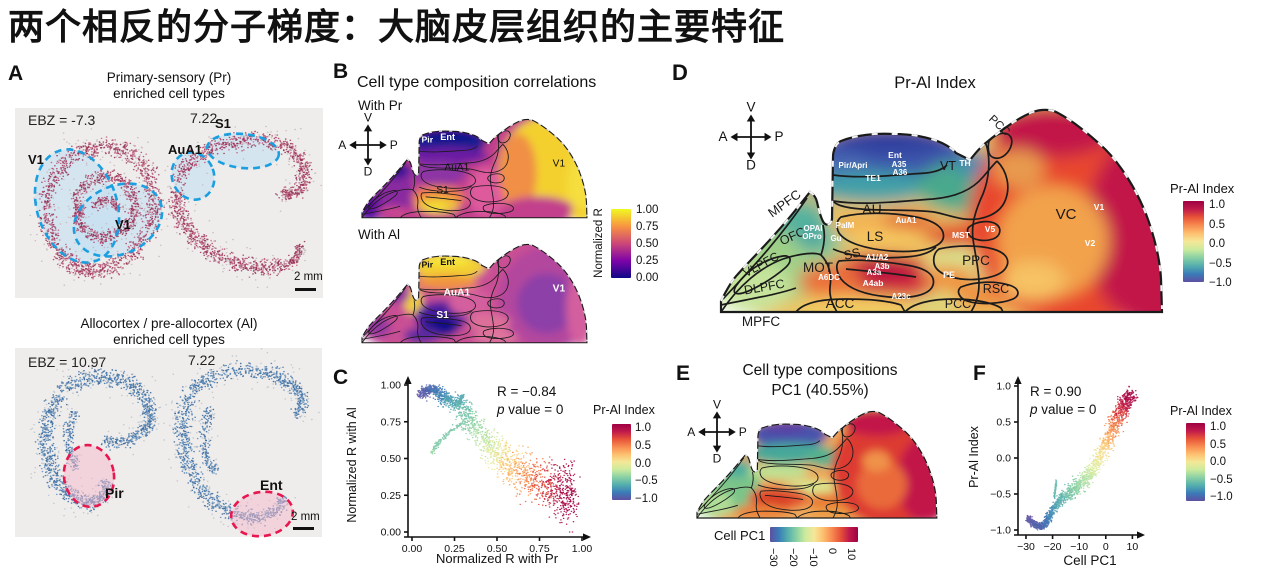 Image resolution: width=1269 pixels, height=585 pixels. What do you see at coordinates (853, 165) in the screenshot?
I see `map-region-label: Pir/Apri` at bounding box center [853, 165].